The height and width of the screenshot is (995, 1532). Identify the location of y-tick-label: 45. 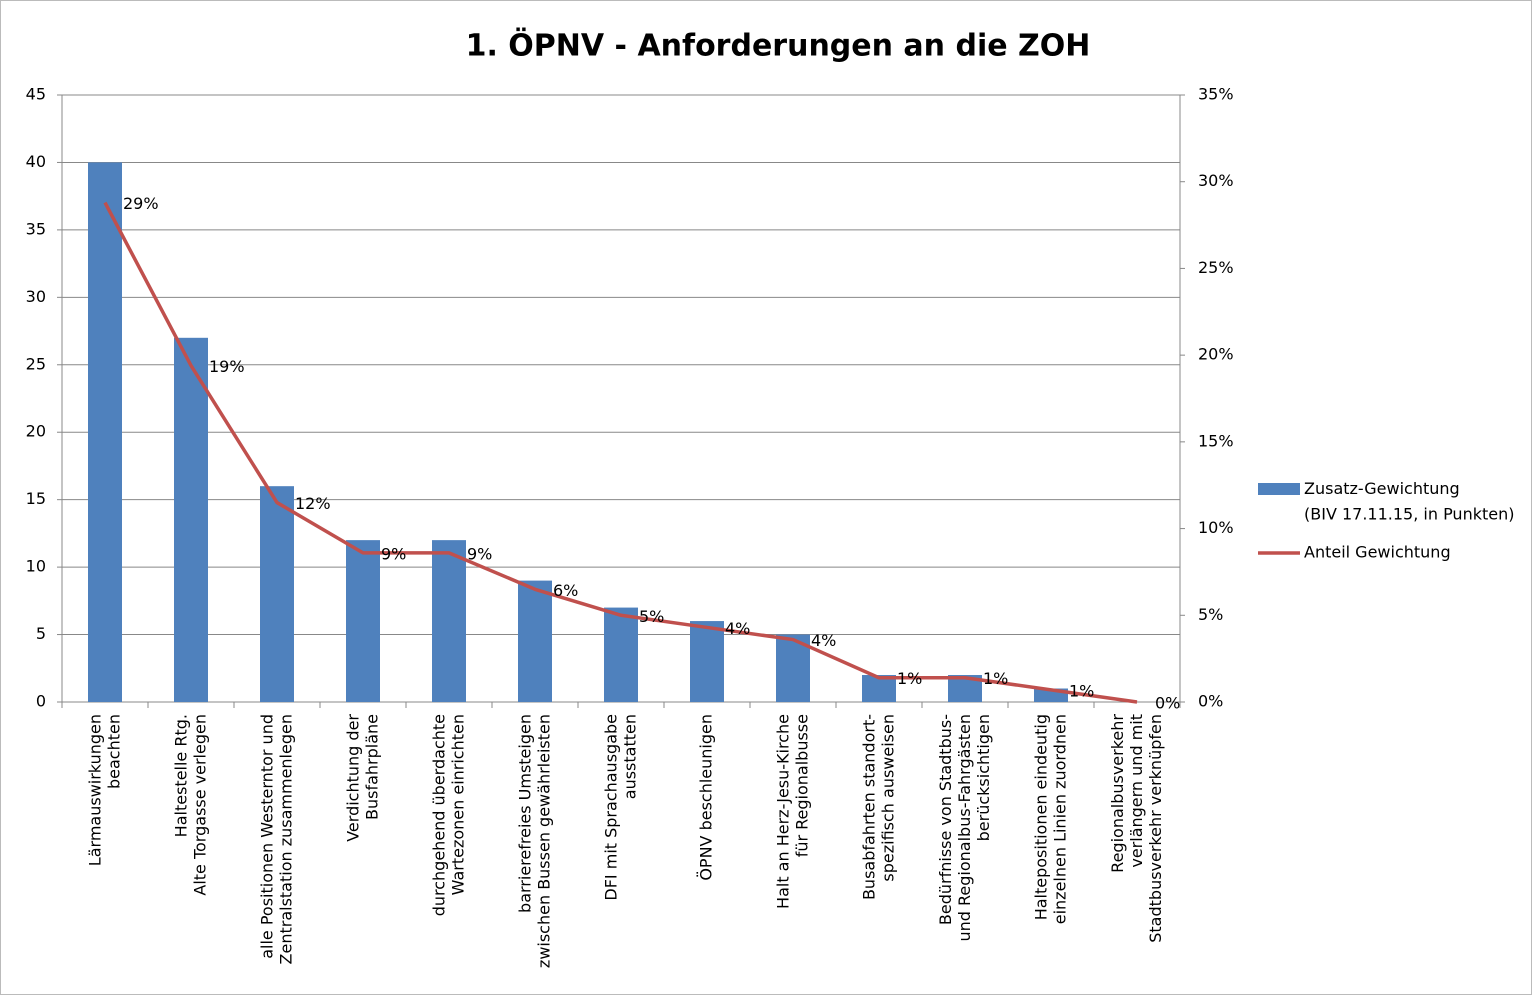
(36, 94).